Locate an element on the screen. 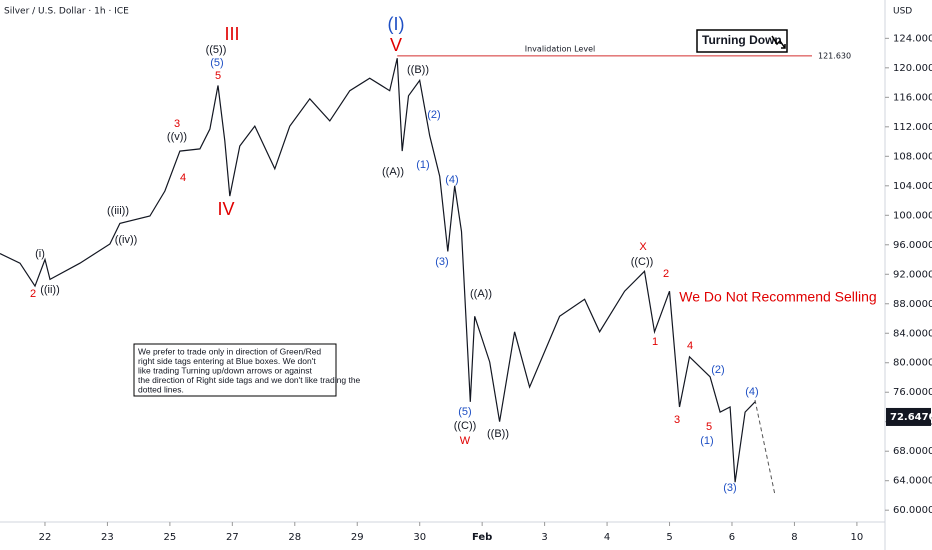  wave-label: ((ii)) is located at coordinates (50, 290).